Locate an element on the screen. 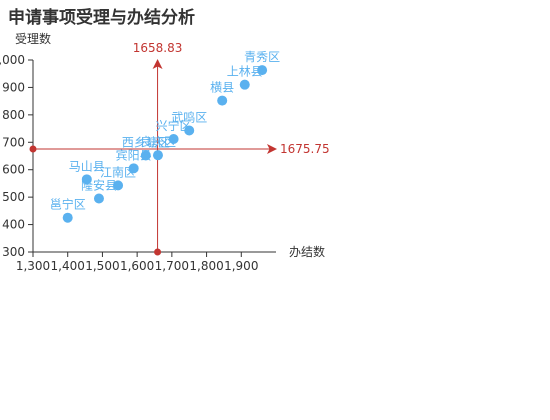 The height and width of the screenshot is (420, 550). x-tick-label: 1,900 is located at coordinates (241, 266).